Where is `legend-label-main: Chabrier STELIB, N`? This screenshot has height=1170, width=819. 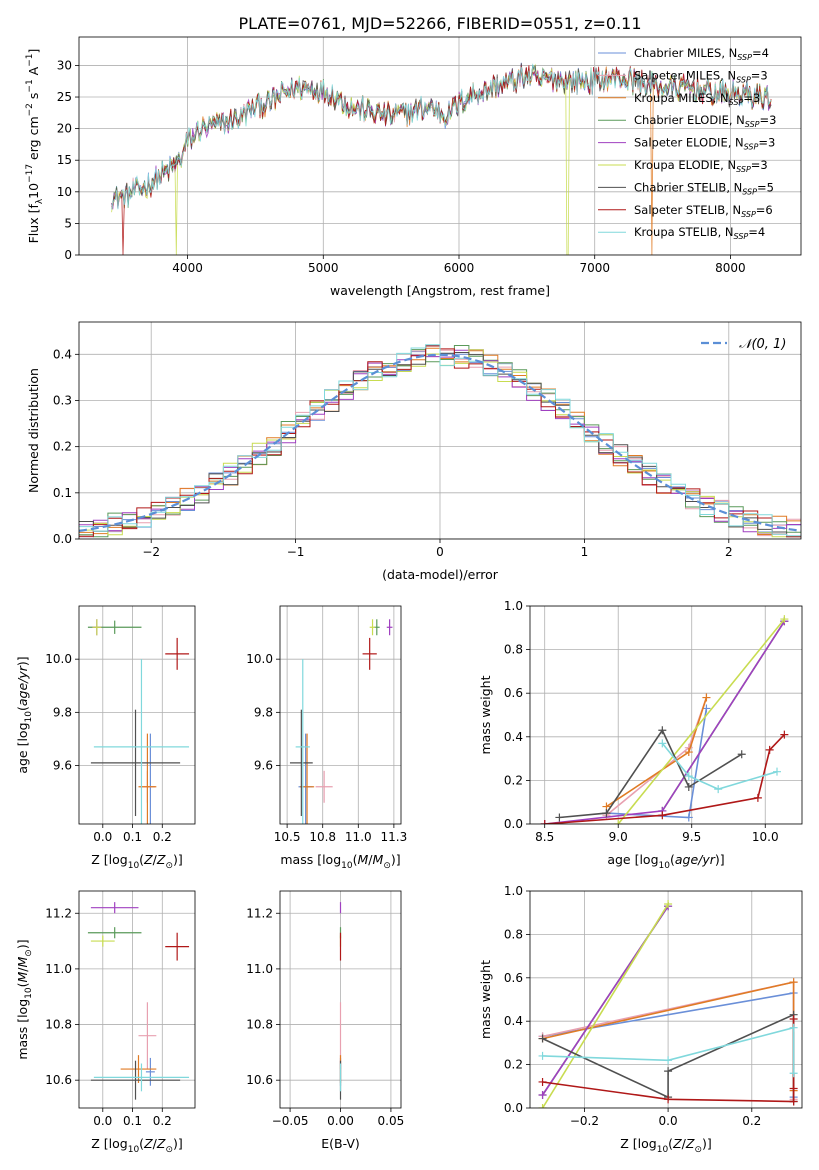 legend-label-main: Chabrier STELIB, N is located at coordinates (688, 187).